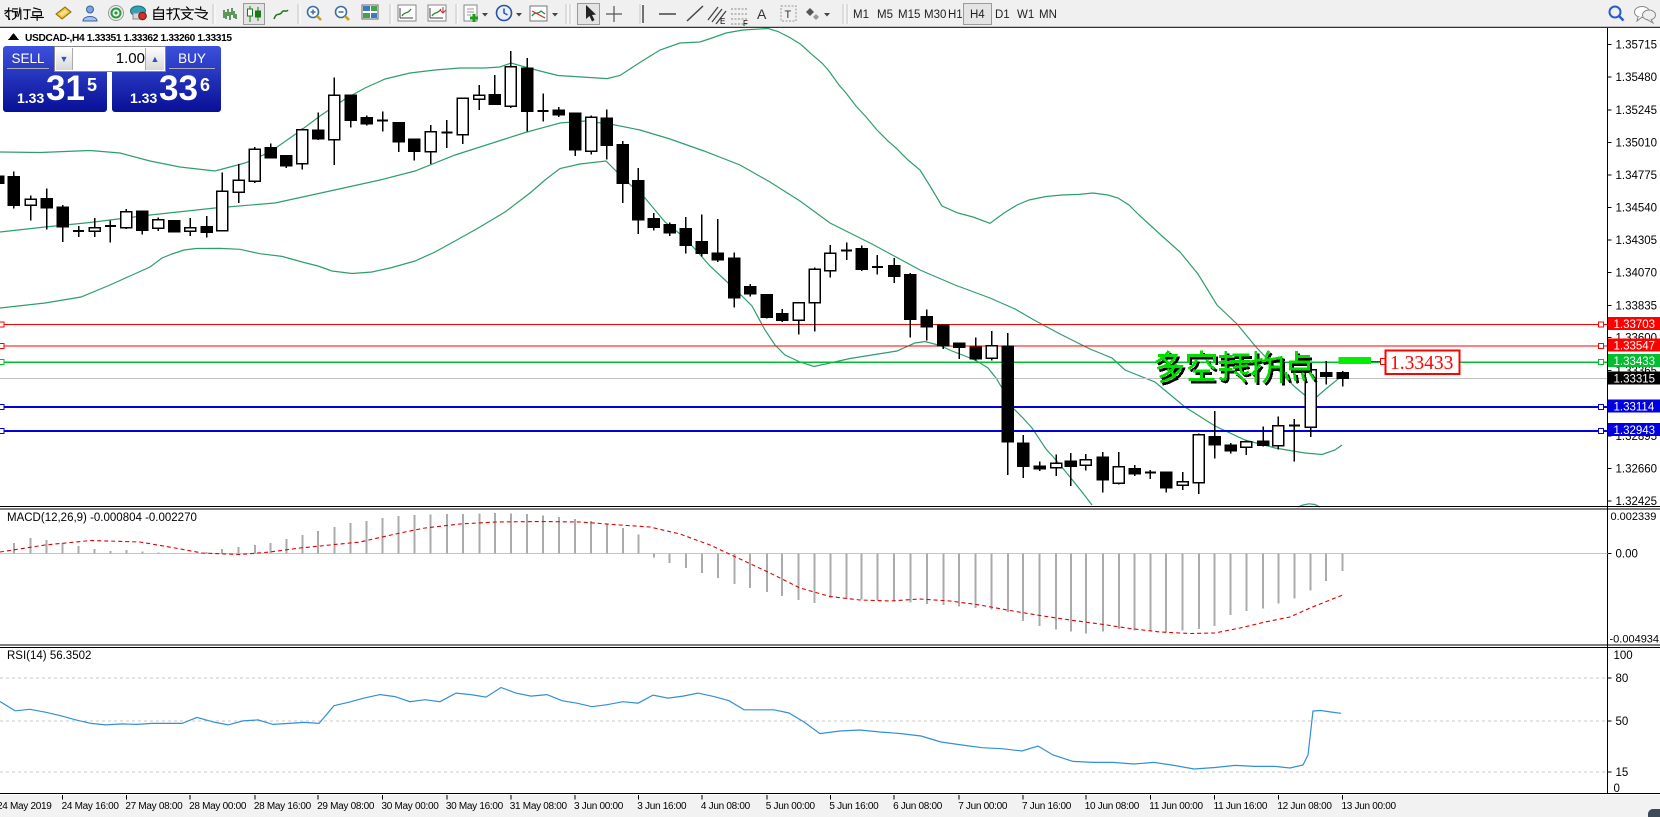  Describe the element at coordinates (1635, 640) in the screenshot. I see `svg-text: -0.004934` at that location.